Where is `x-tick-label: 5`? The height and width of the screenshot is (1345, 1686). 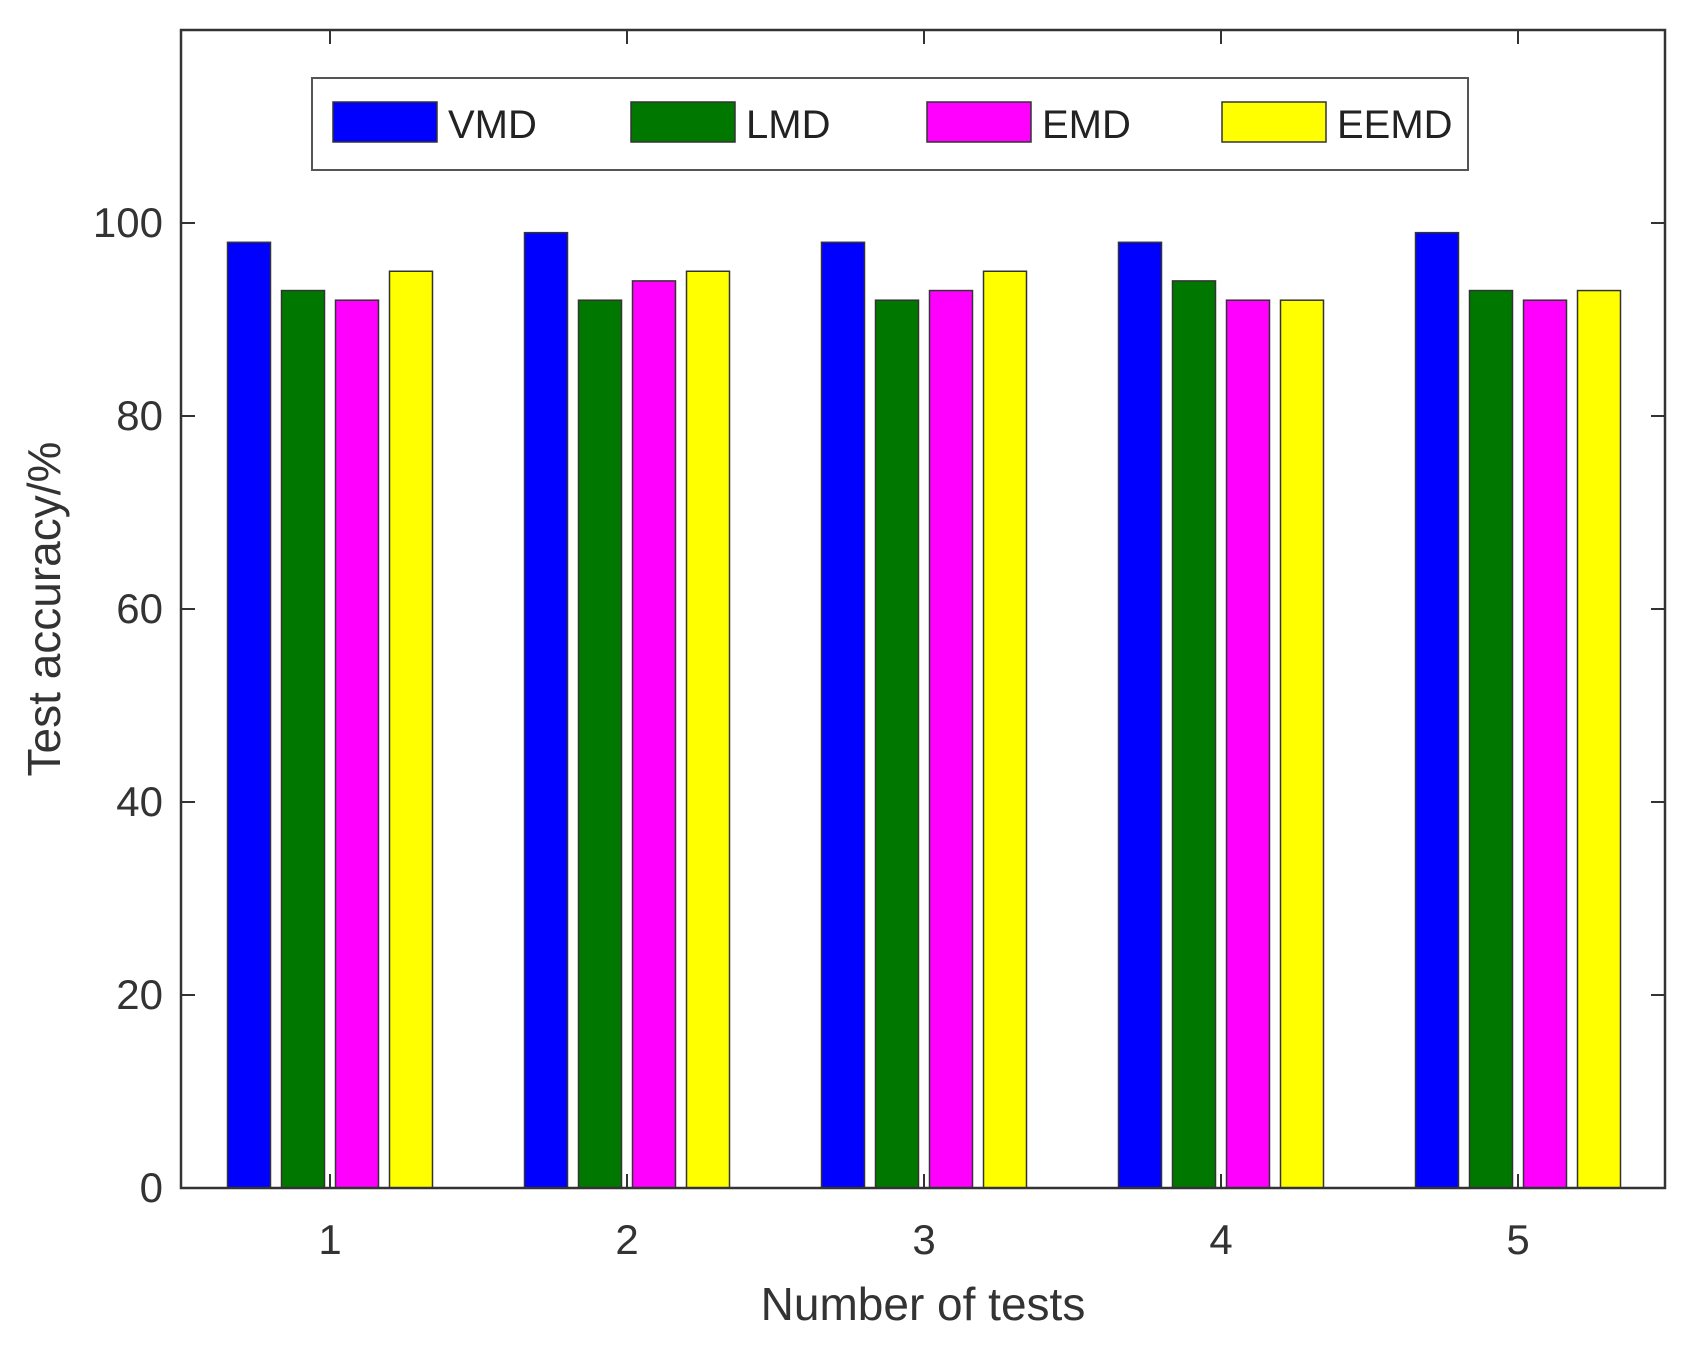
x-tick-label: 5 is located at coordinates (1517, 1239).